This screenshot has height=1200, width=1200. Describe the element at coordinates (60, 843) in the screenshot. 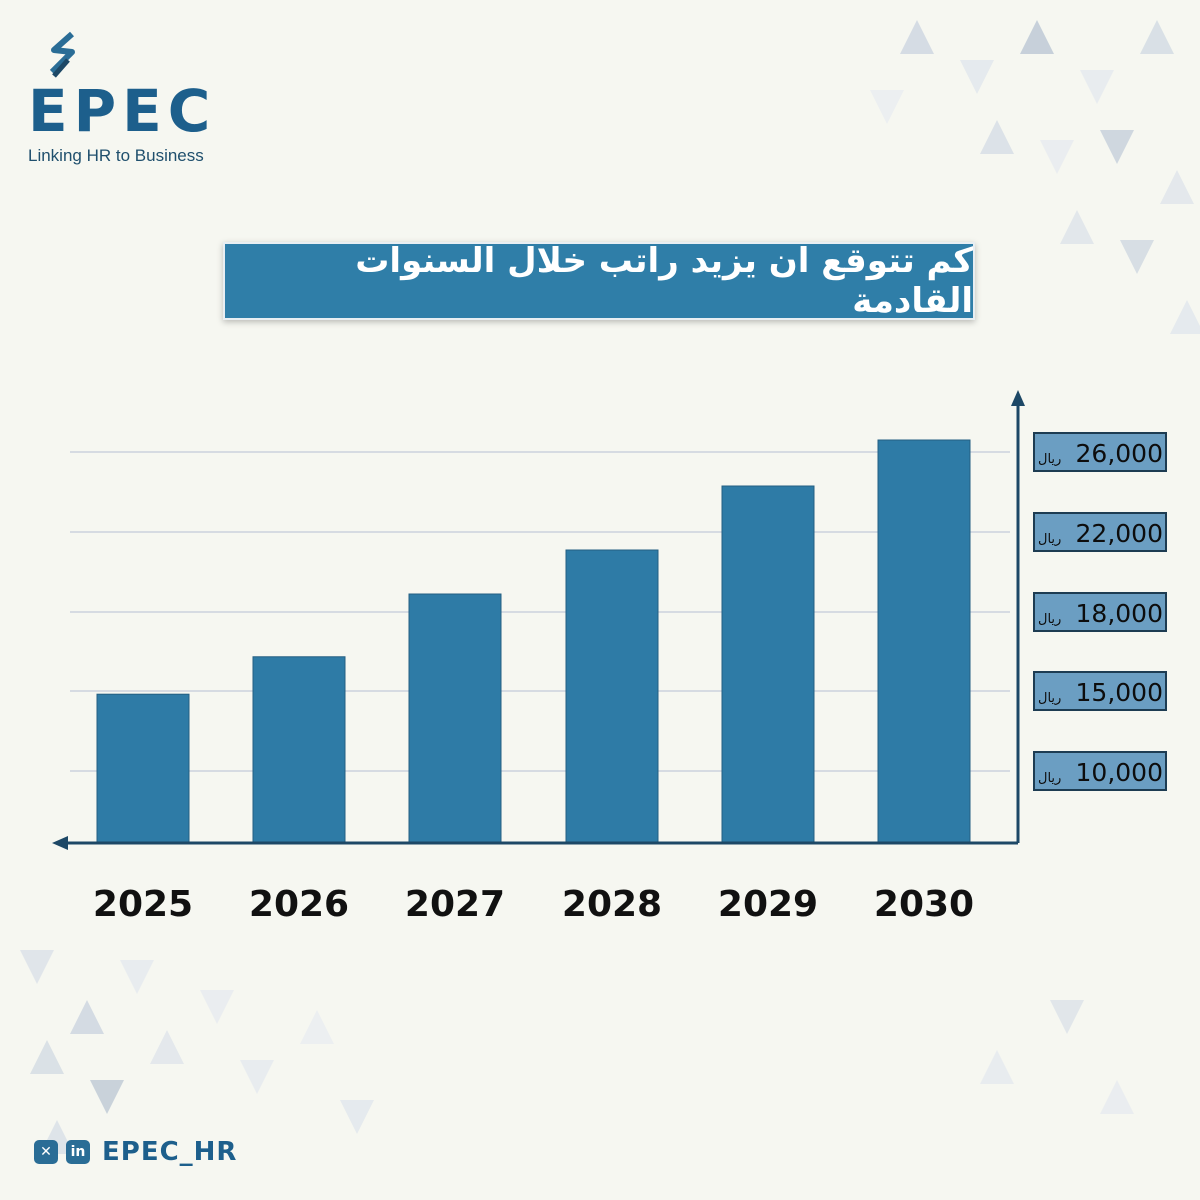

I see `x-axis-arrow` at that location.